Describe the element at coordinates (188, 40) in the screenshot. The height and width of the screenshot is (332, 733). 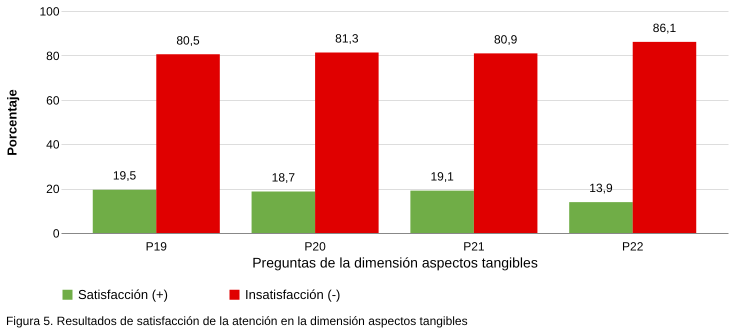
I see `data-label: 80,5` at that location.